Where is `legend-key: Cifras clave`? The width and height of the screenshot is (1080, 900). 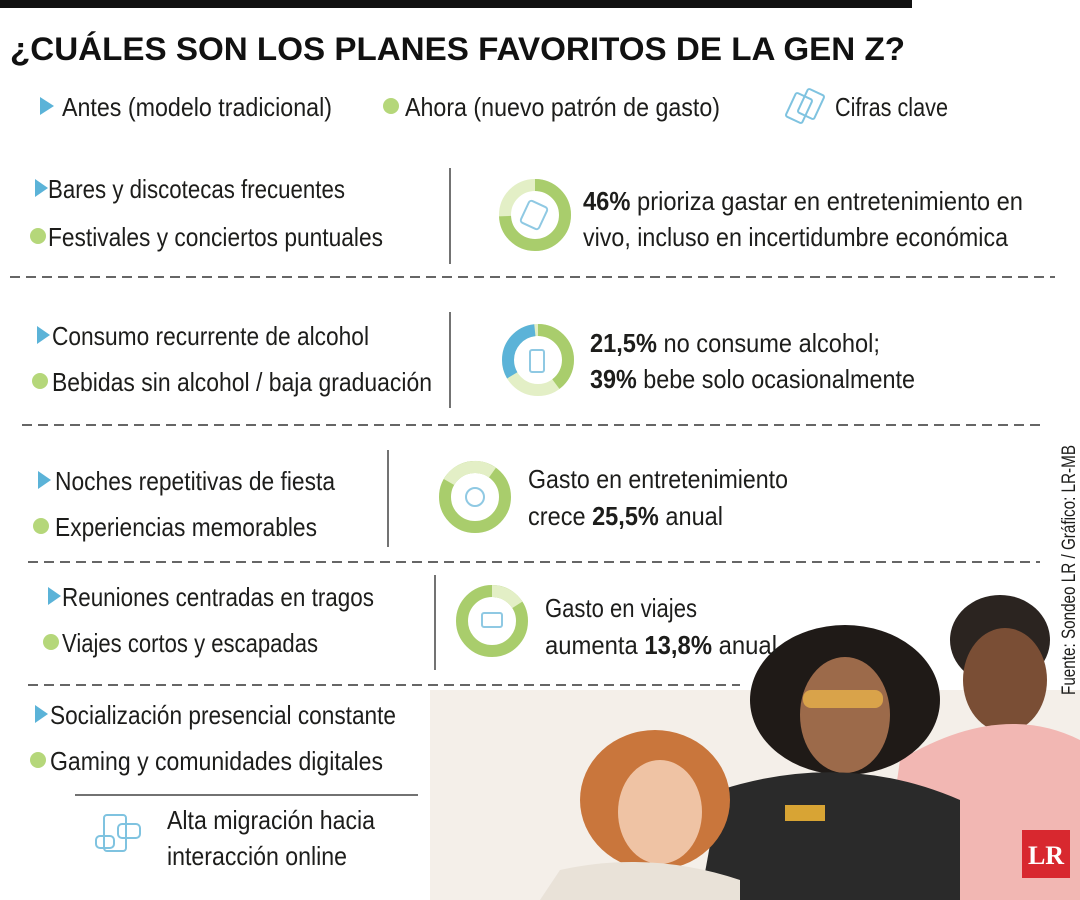 legend-key: Cifras clave is located at coordinates (891, 107).